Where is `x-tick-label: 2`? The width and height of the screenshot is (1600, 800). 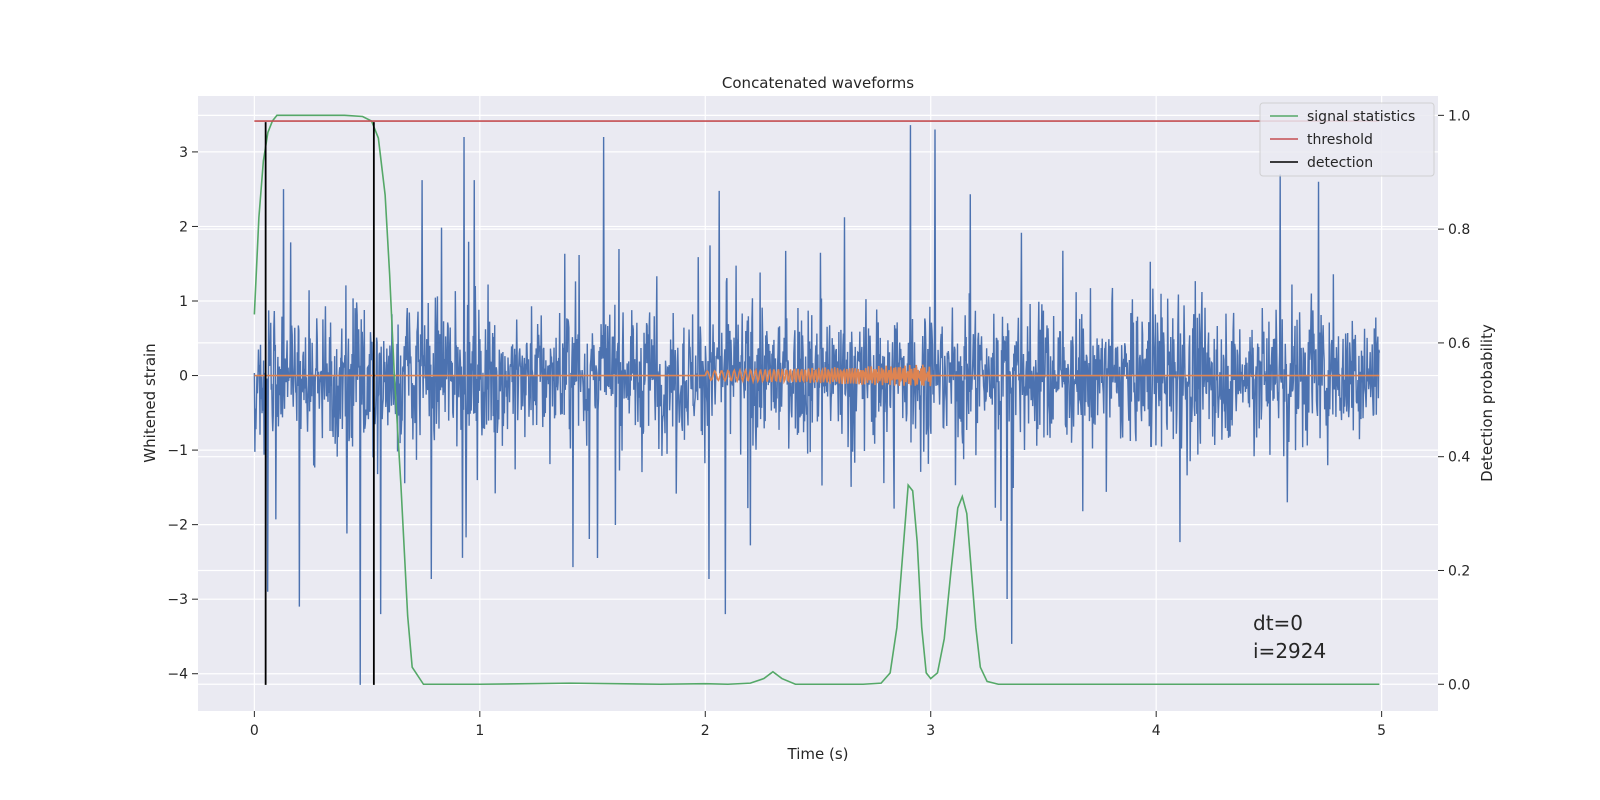 x-tick-label: 2 is located at coordinates (705, 731).